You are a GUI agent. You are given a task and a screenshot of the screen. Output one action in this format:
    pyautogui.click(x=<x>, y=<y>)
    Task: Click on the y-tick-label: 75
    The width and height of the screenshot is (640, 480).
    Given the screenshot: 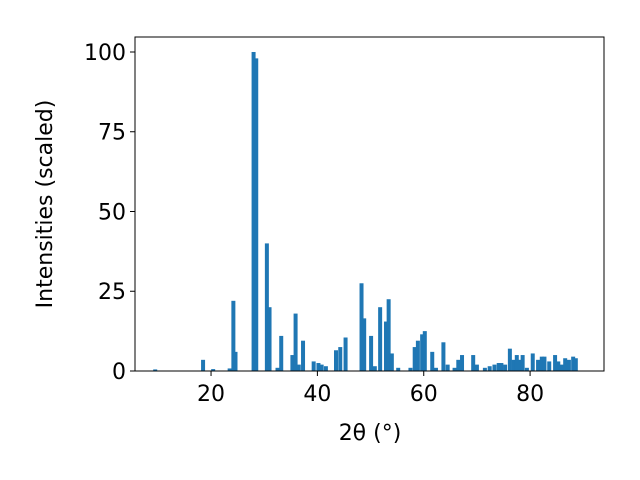 What is the action you would take?
    pyautogui.click(x=112, y=133)
    